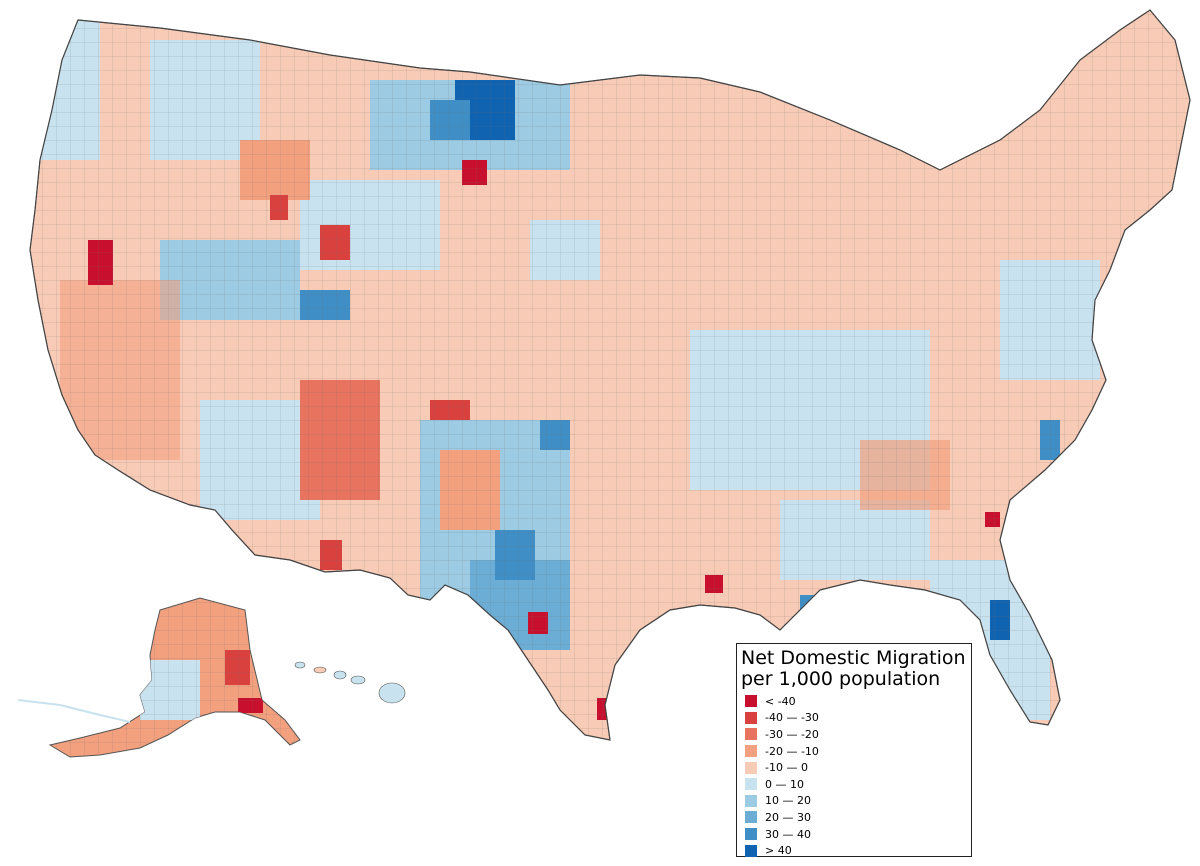 The height and width of the screenshot is (866, 1200). I want to click on legend-item: > 40, so click(854, 850).